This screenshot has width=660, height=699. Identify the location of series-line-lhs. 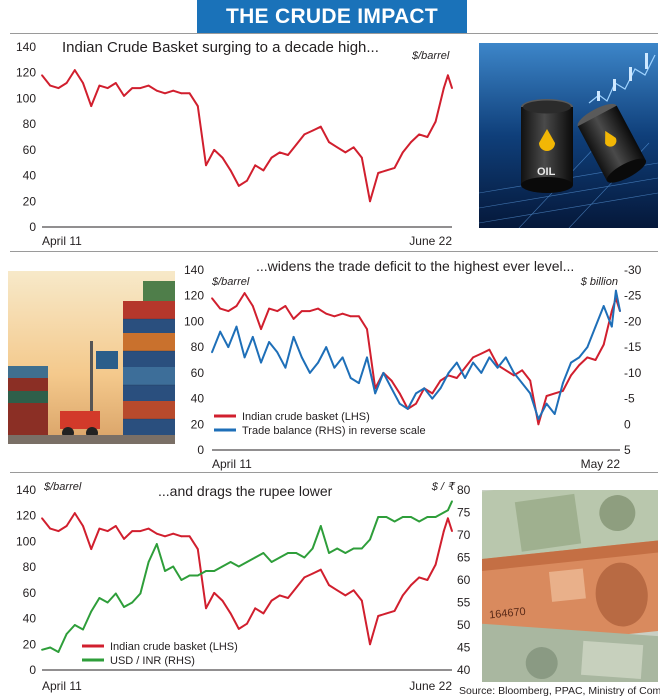
(247, 579).